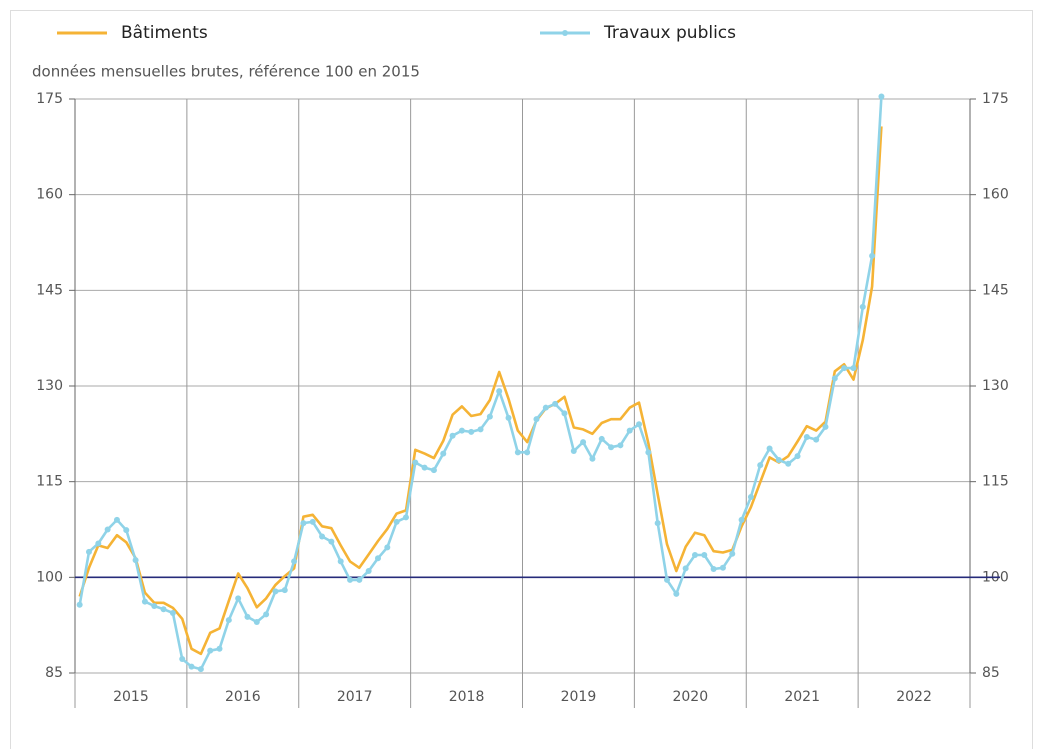  Describe the element at coordinates (995, 290) in the screenshot. I see `y2-tick-label: 145` at that location.